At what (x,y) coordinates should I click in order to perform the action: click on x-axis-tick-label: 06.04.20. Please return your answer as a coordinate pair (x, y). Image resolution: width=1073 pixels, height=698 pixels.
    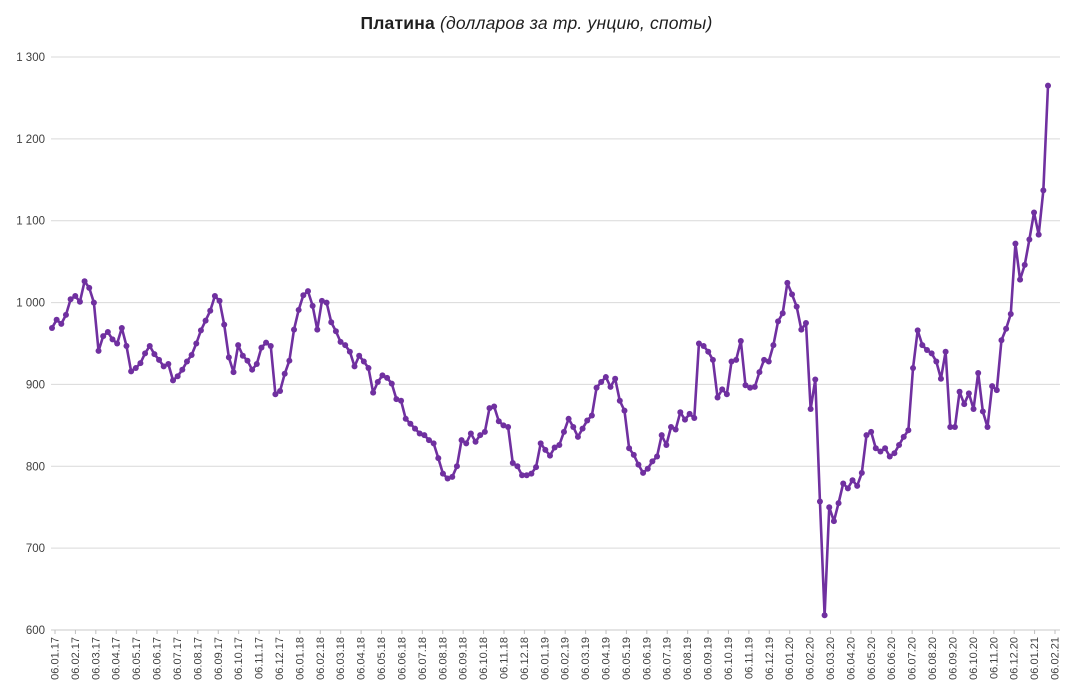
    Looking at the image, I should click on (851, 658).